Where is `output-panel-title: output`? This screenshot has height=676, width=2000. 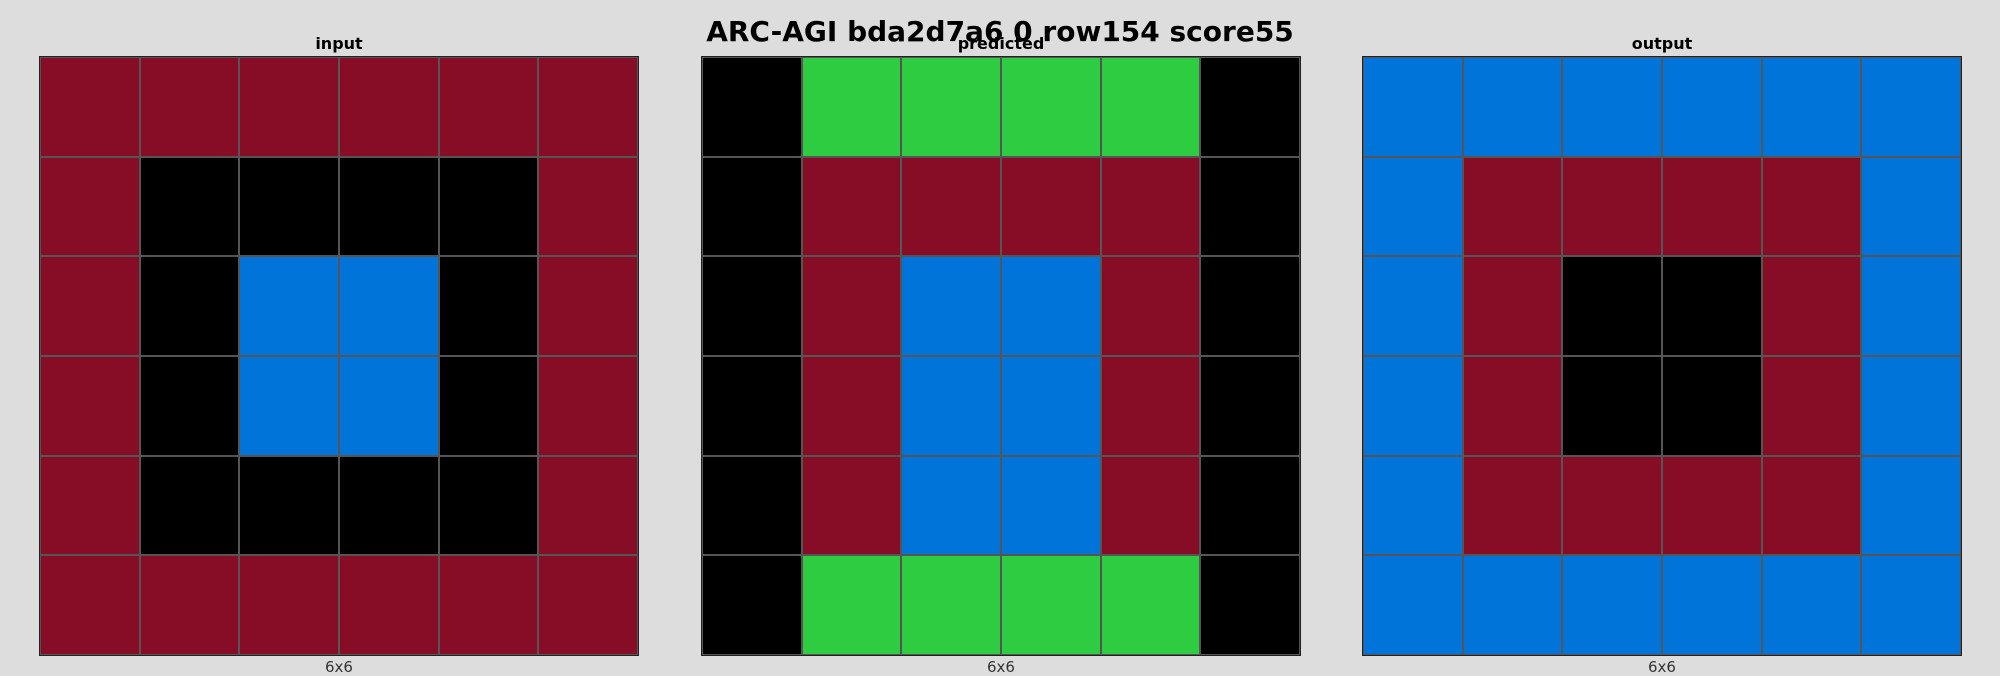
output-panel-title: output is located at coordinates (1662, 43).